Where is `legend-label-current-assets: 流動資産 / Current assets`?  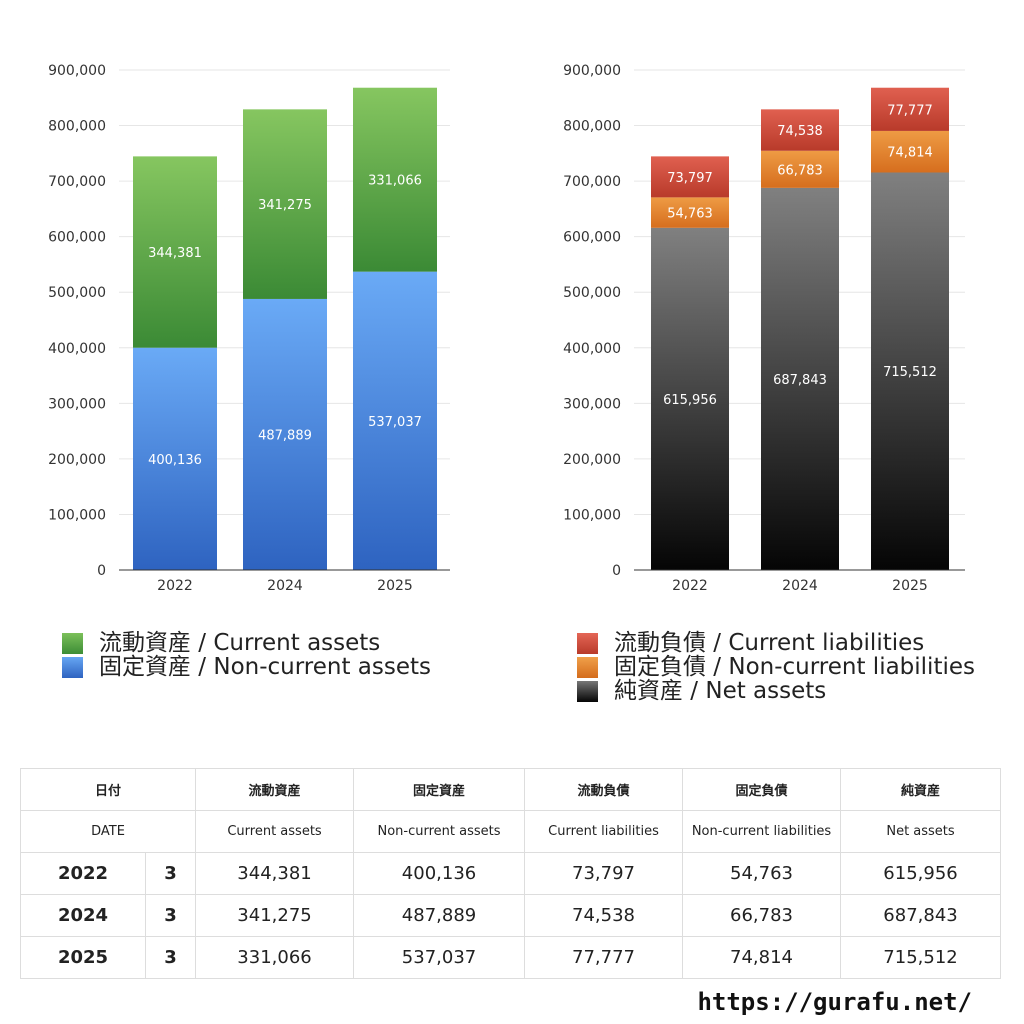 legend-label-current-assets: 流動資産 / Current assets is located at coordinates (240, 643).